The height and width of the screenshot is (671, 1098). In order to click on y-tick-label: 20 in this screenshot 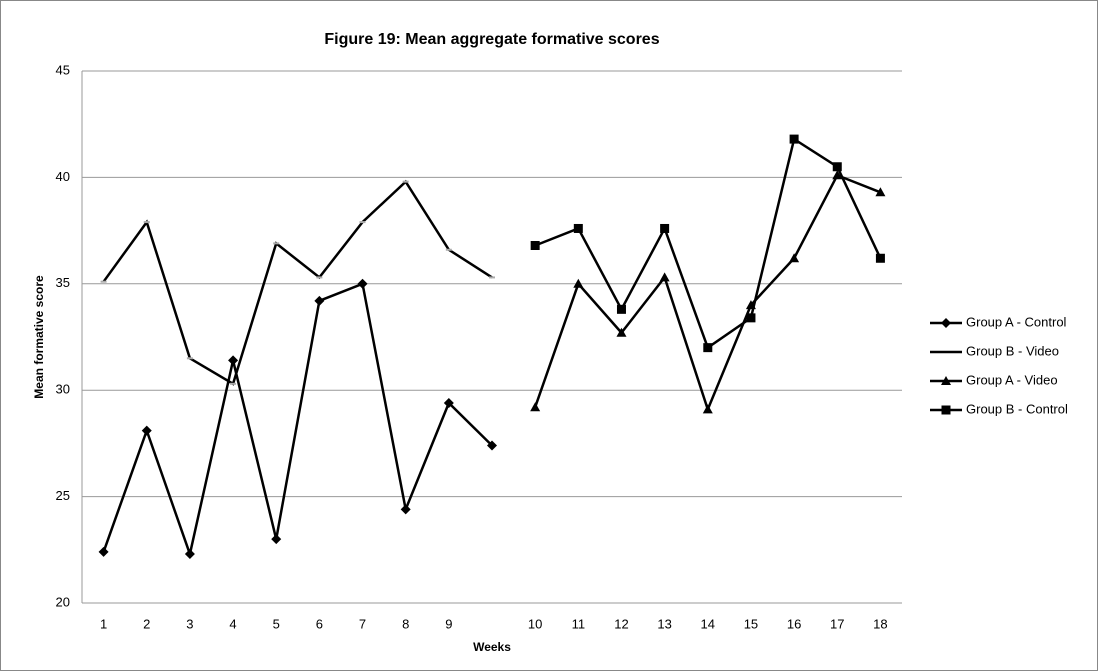, I will do `click(63, 601)`.